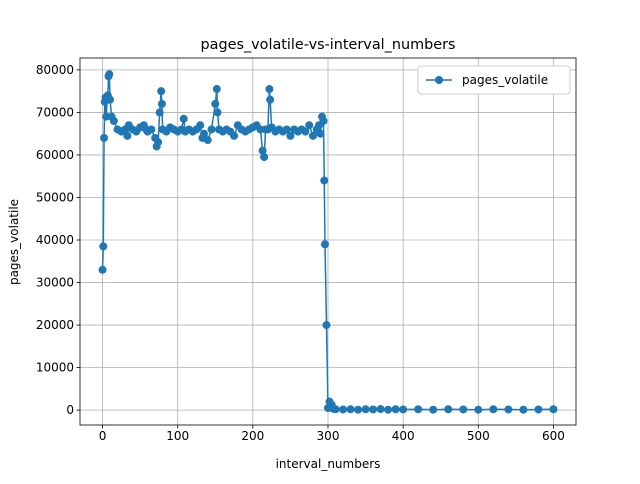 Image resolution: width=640 pixels, height=484 pixels. I want to click on y-tick-label: 70000, so click(55, 112).